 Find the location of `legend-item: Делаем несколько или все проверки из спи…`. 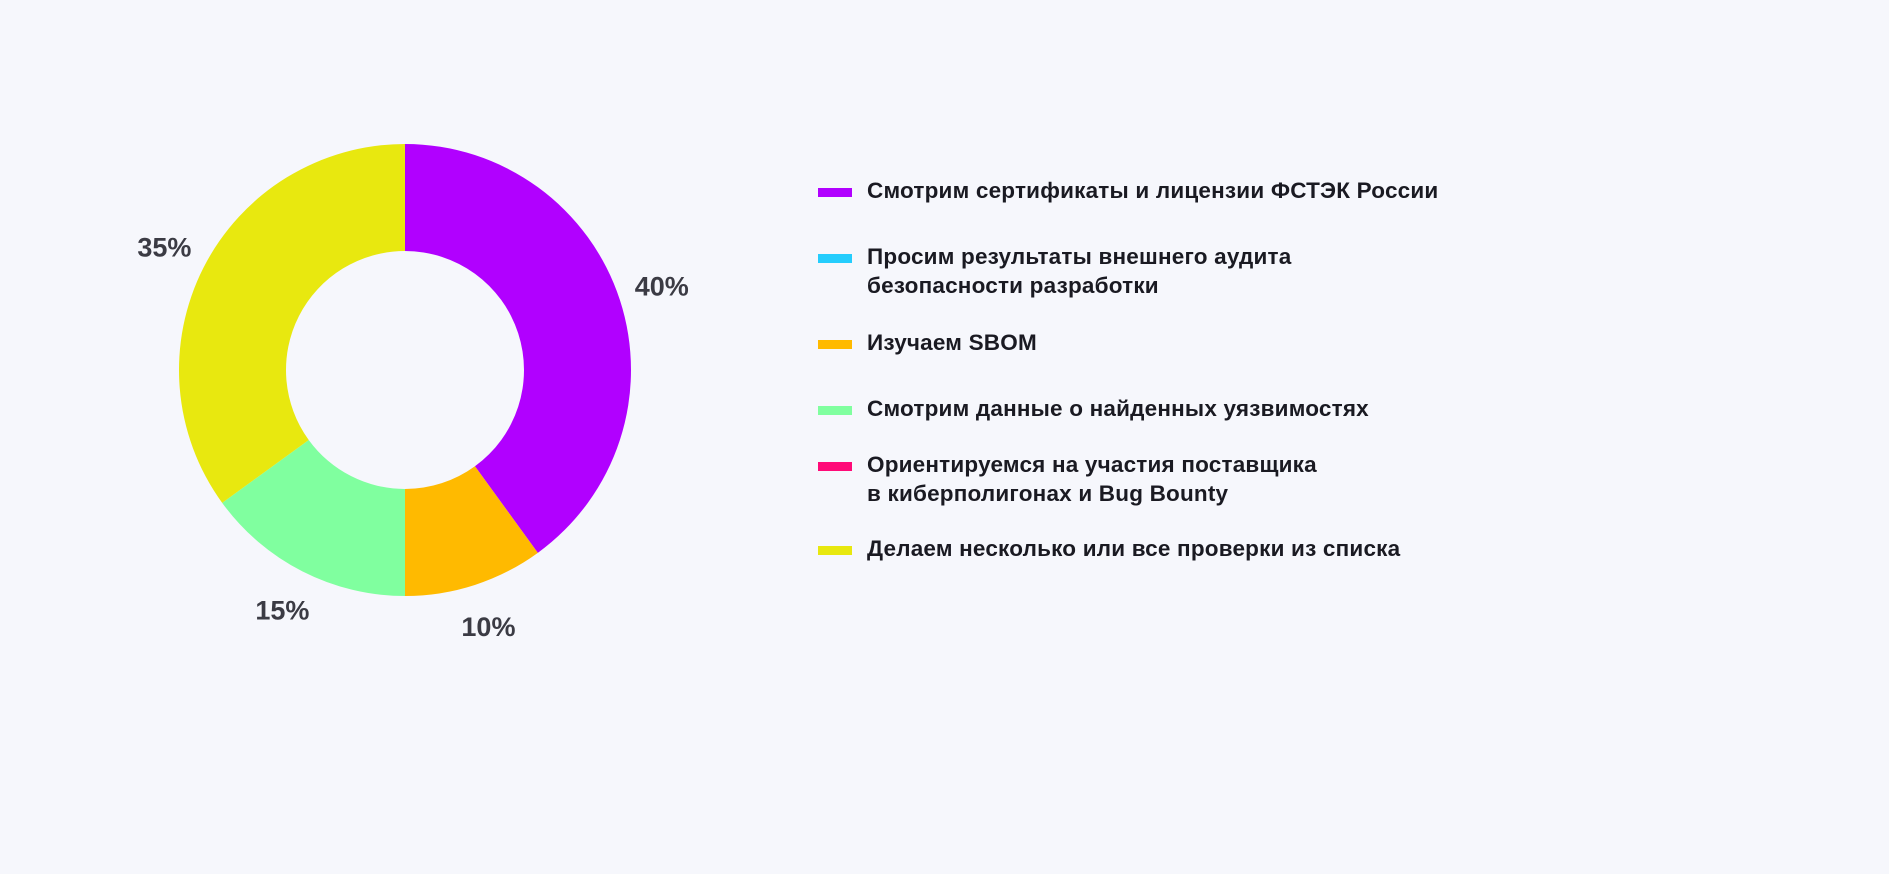

legend-item: Делаем несколько или все проверки из спи… is located at coordinates (1109, 548).